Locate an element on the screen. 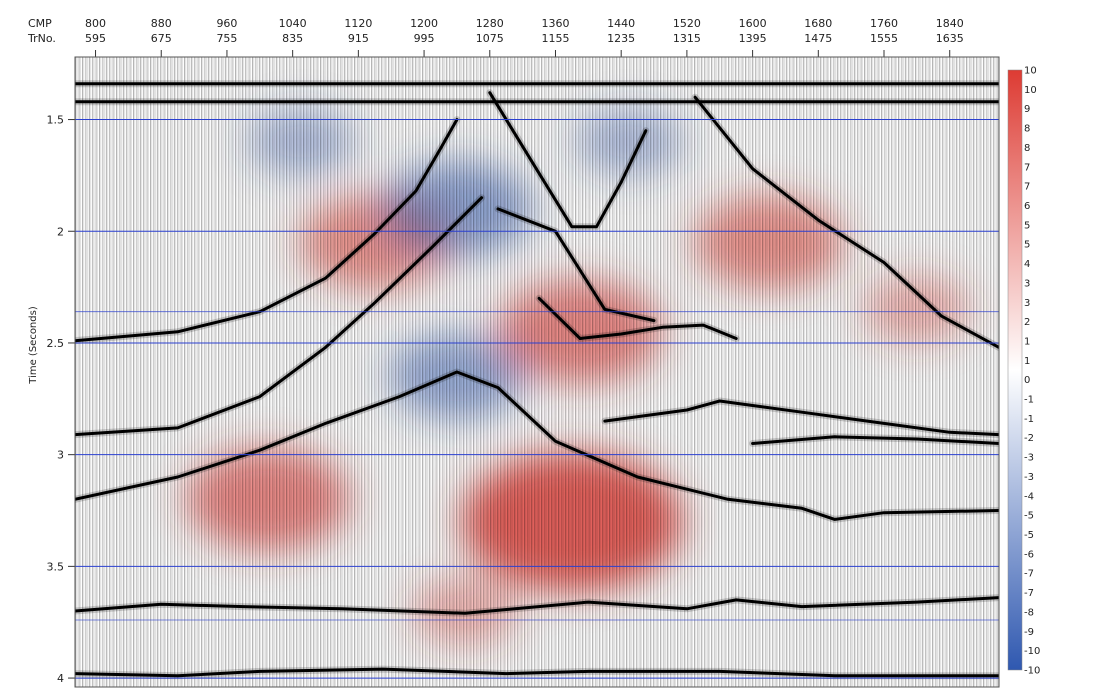 The height and width of the screenshot is (700, 1100). cmp-tick-label: 880 is located at coordinates (161, 23).